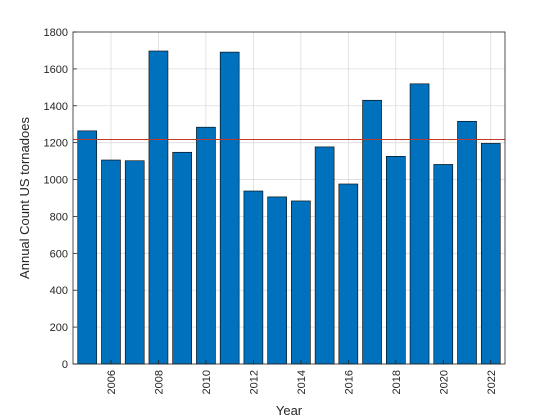 This screenshot has height=420, width=560. I want to click on y-tick-label: 1800, so click(56, 33).